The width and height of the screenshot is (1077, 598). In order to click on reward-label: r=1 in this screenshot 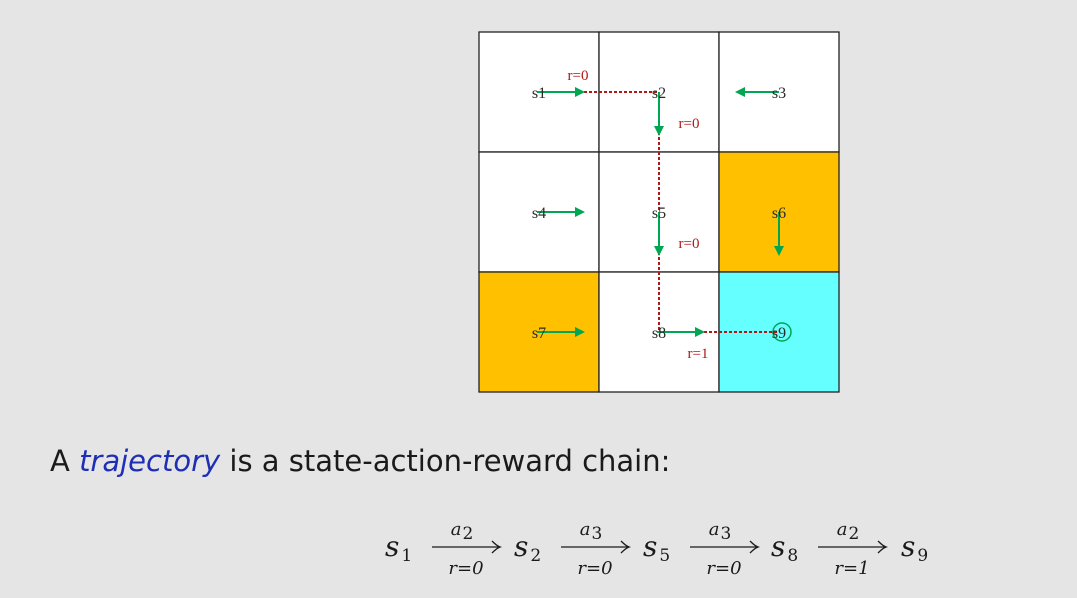, I will do `click(698, 354)`.